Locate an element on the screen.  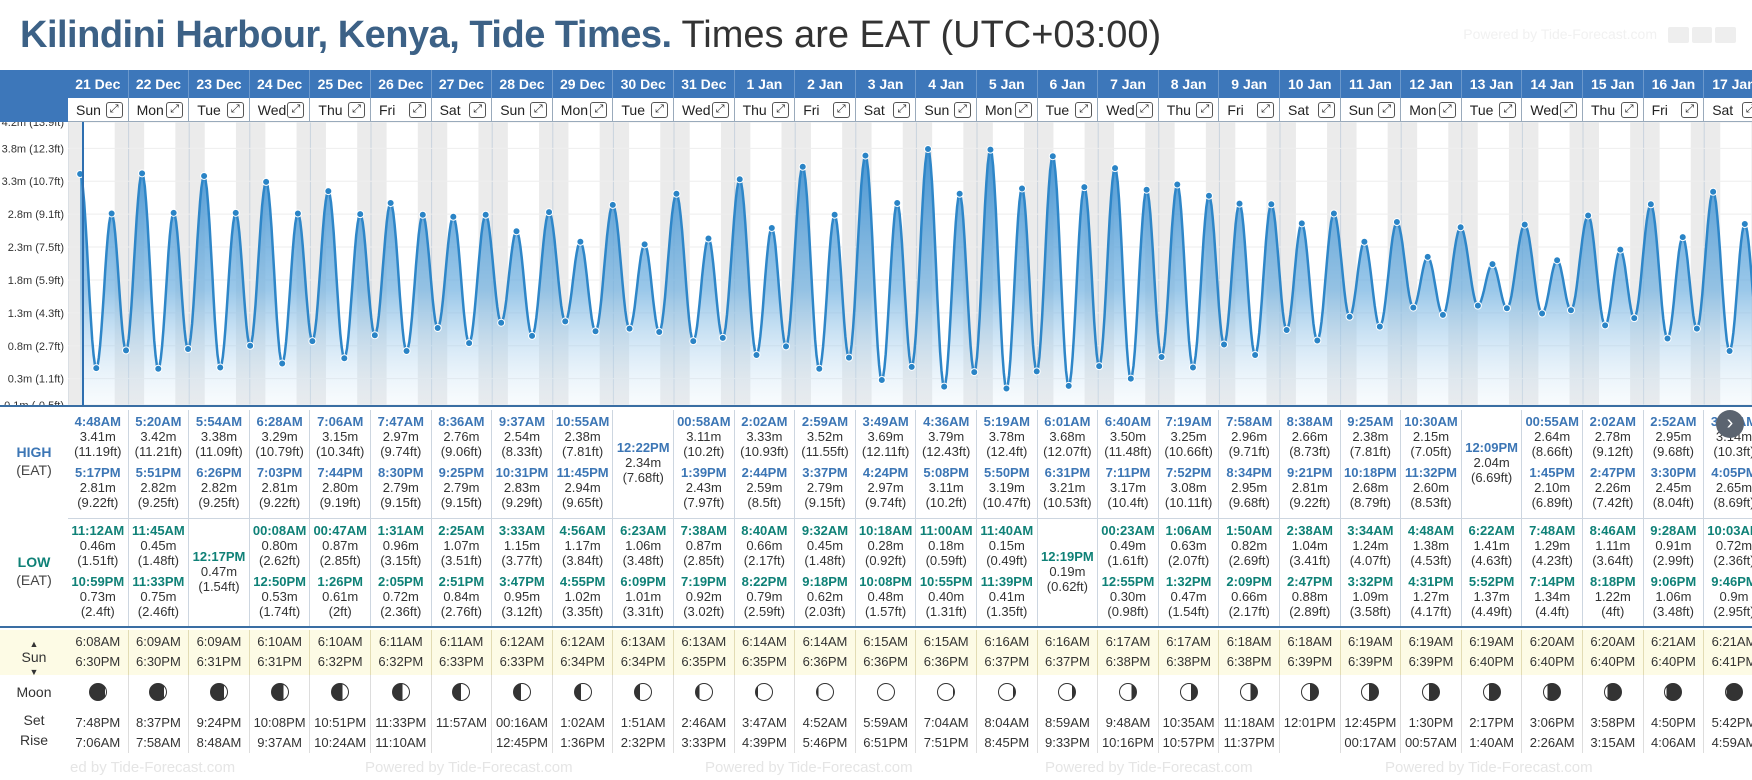
sun-row is located at coordinates (876, 652).